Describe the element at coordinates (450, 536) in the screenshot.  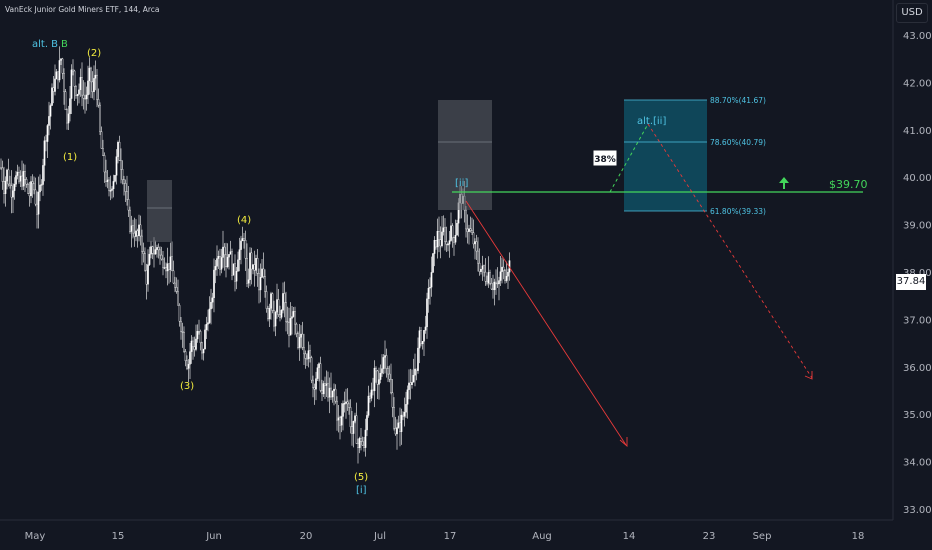
I see `x-tick-label: 17` at that location.